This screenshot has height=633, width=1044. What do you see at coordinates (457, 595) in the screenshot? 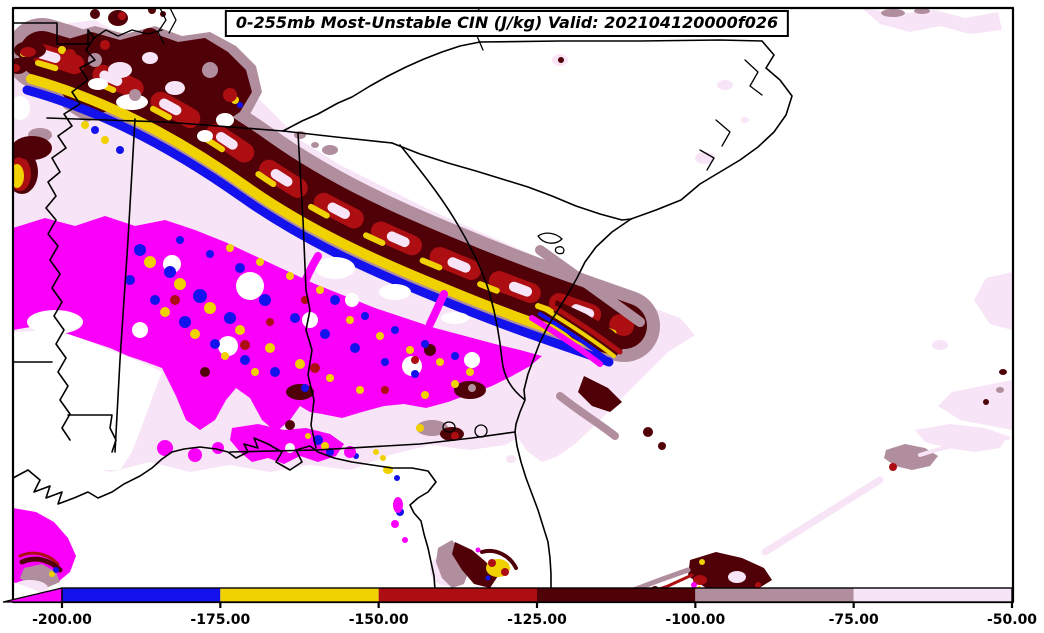
I see `colorbar-segment-red` at bounding box center [457, 595].